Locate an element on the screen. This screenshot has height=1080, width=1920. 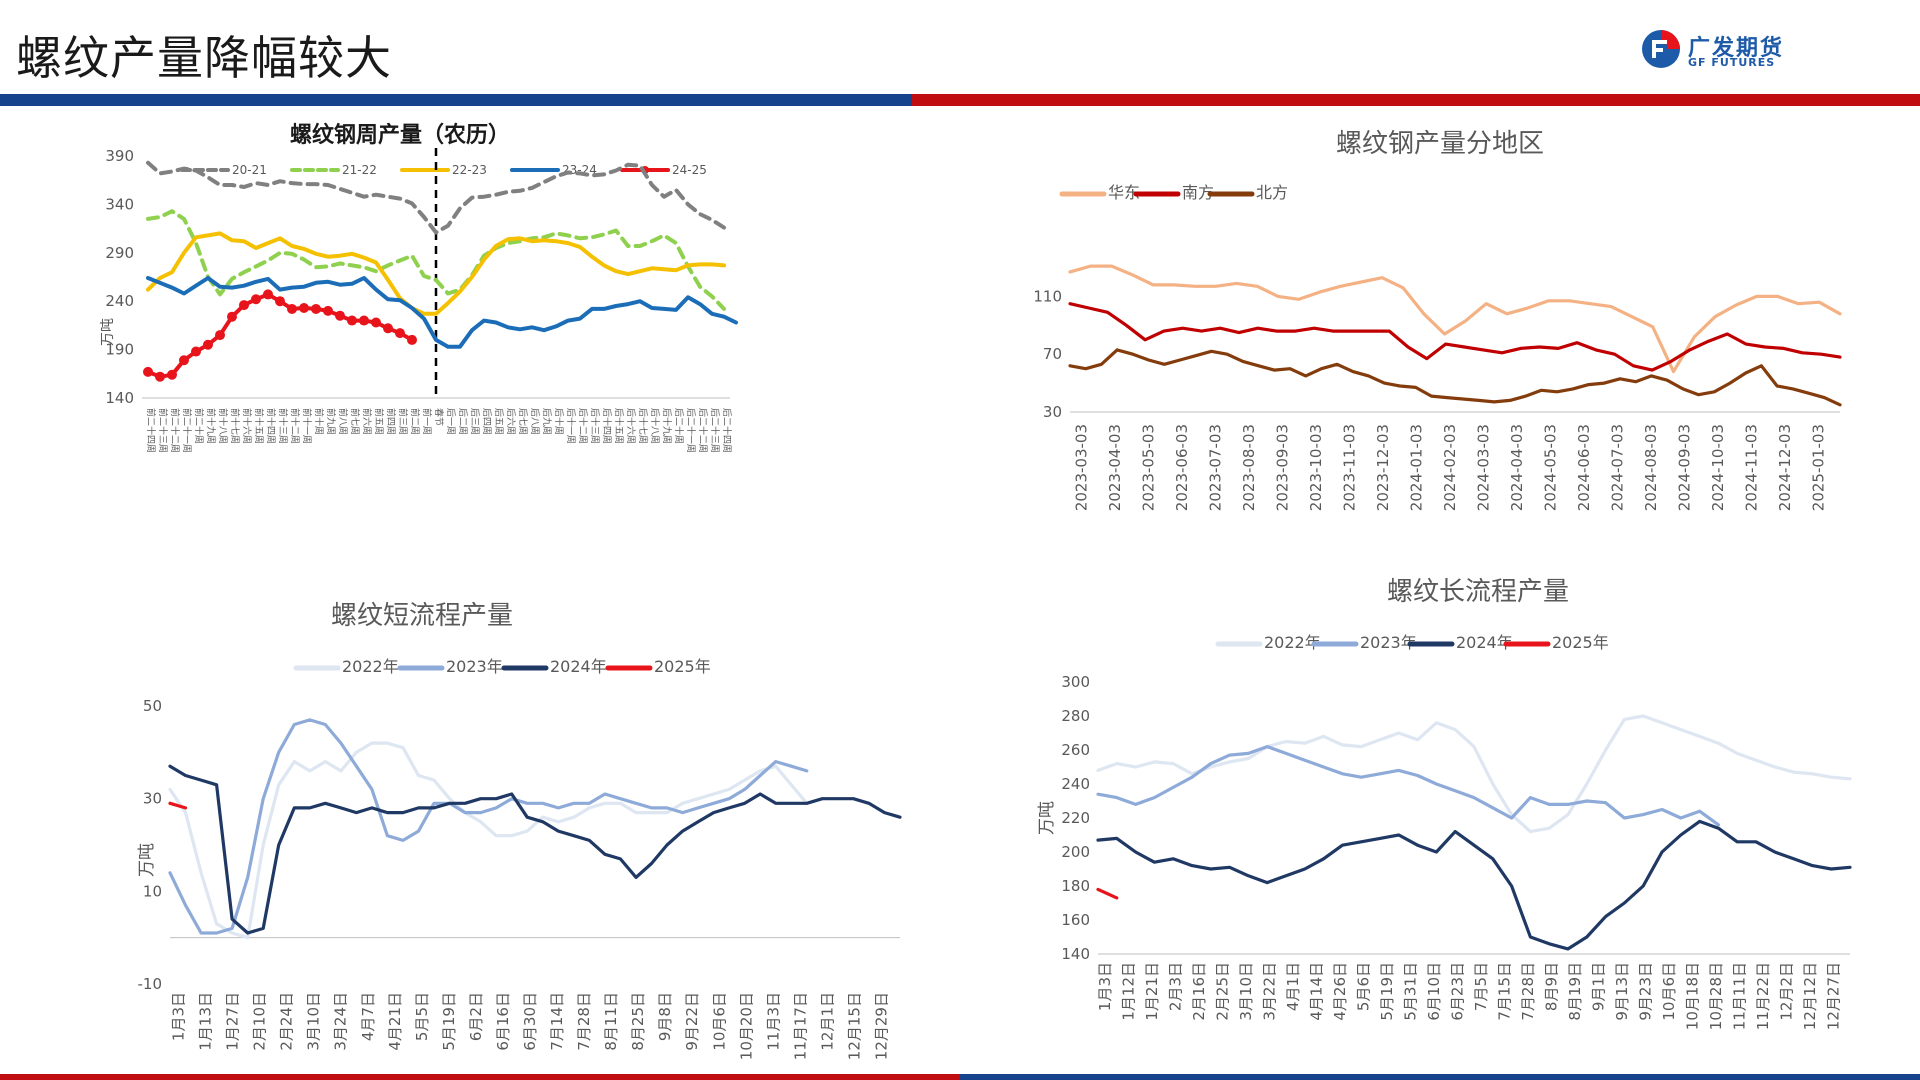
legend-label: 20-21 is located at coordinates (249, 170).